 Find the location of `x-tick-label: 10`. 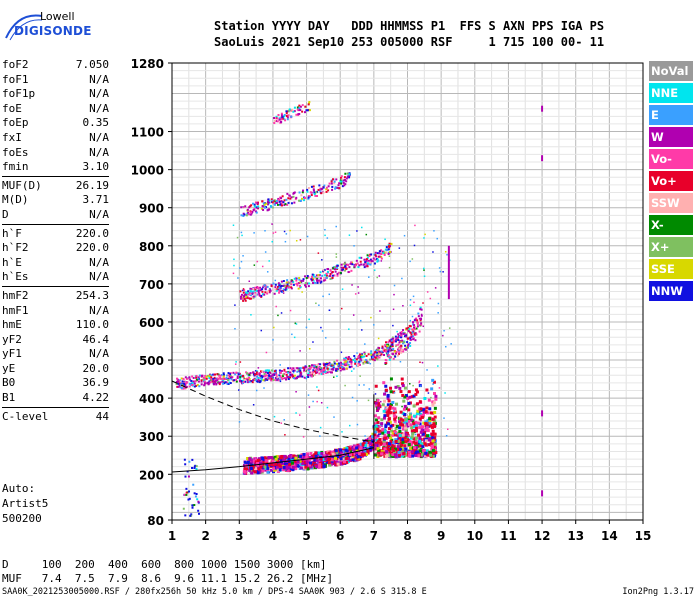

x-tick-label: 10 is located at coordinates (474, 536).